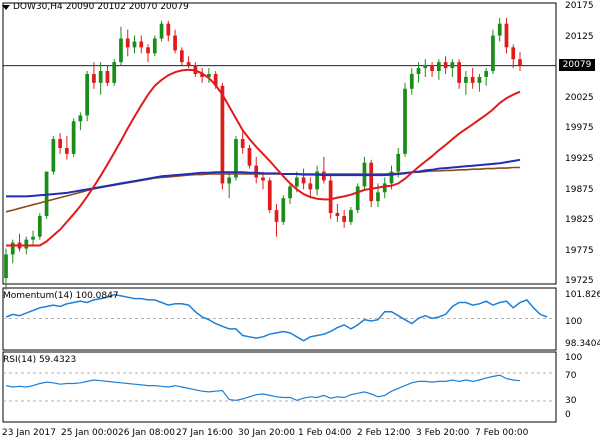  I want to click on y-tick-label: 20125, so click(579, 37).